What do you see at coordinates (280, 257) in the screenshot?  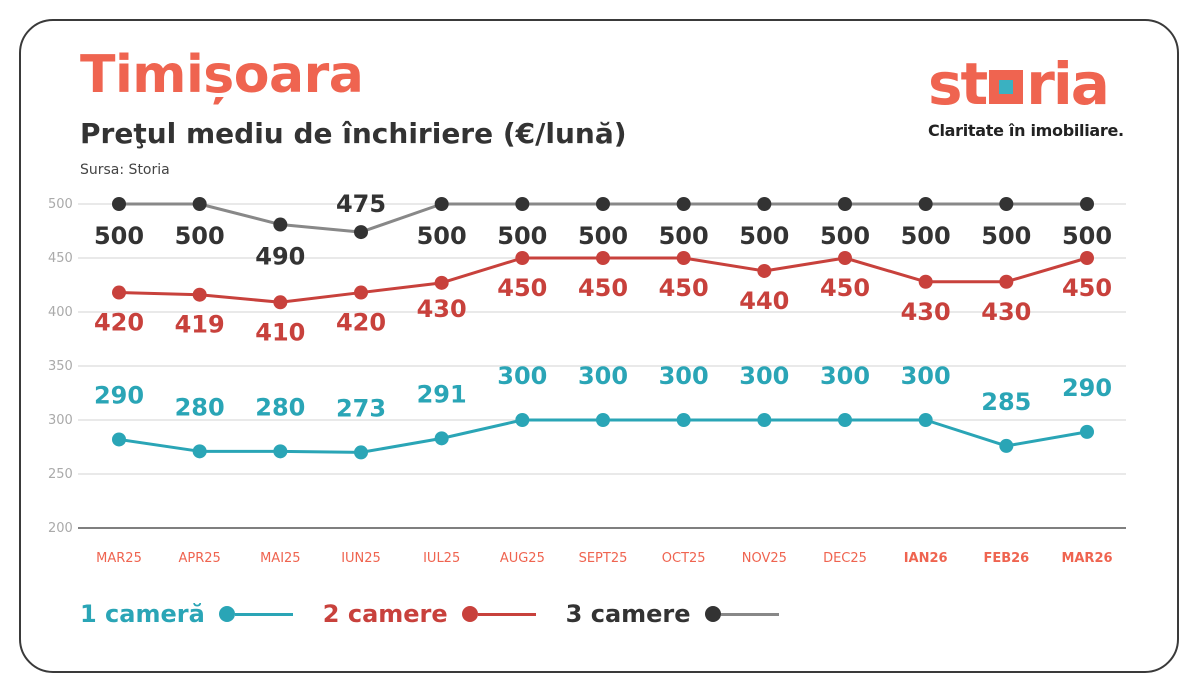 I see `data-label-three-rooms: 490` at bounding box center [280, 257].